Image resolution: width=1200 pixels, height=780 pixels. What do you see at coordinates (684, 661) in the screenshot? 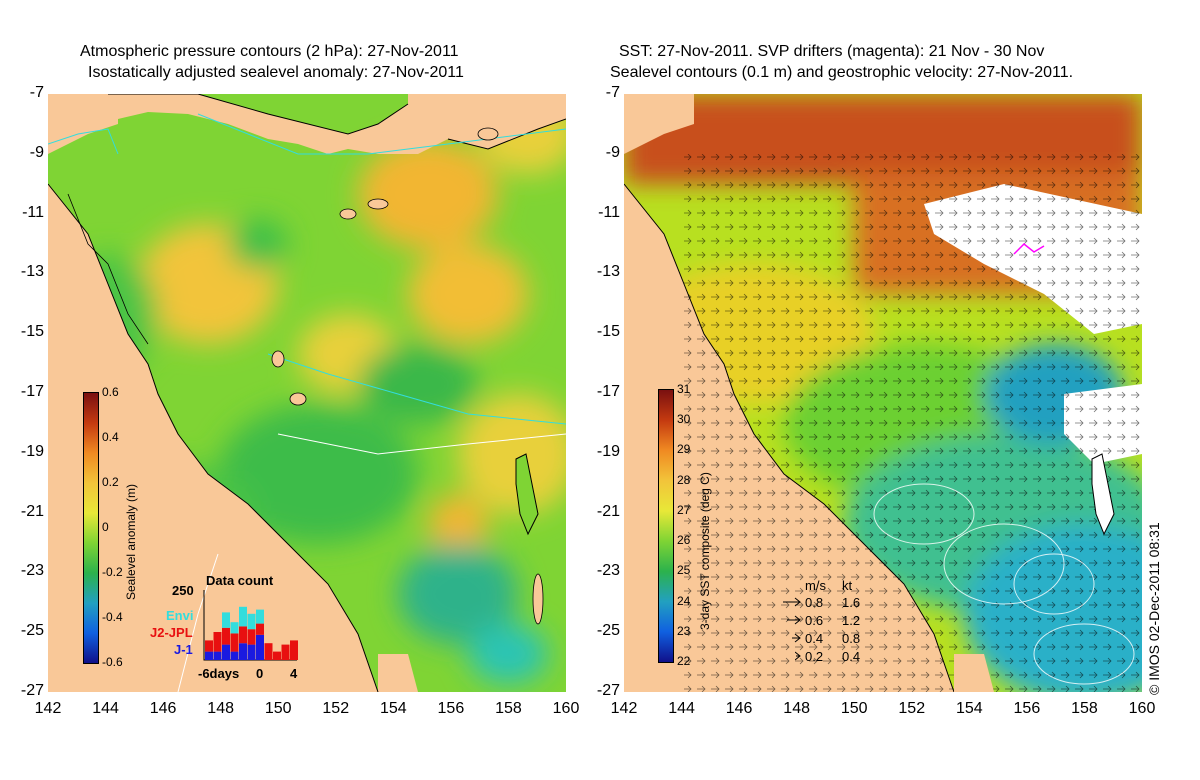
I see `sst-colorbar-tick: 22` at bounding box center [684, 661].